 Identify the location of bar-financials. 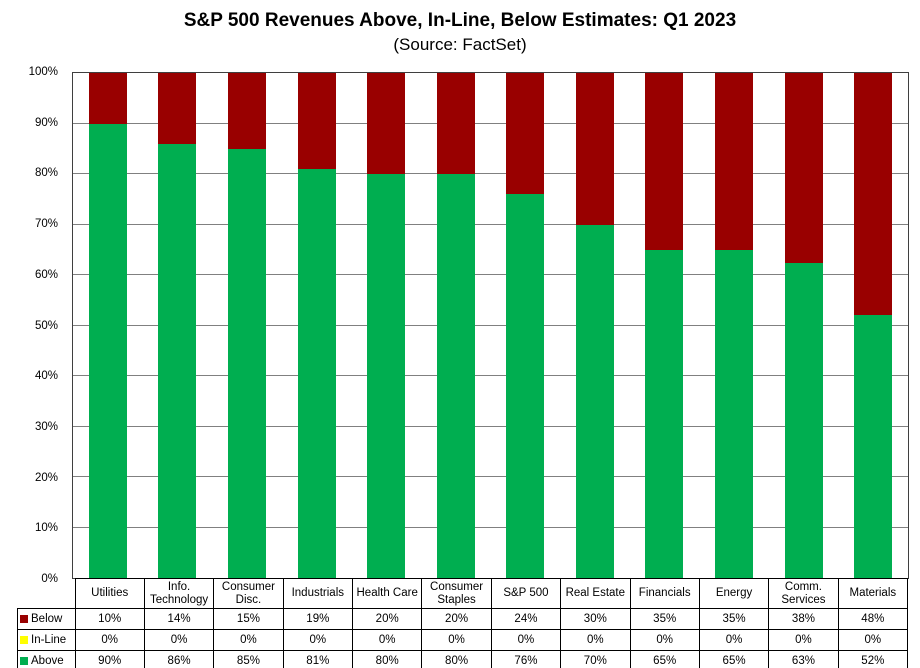
(664, 325).